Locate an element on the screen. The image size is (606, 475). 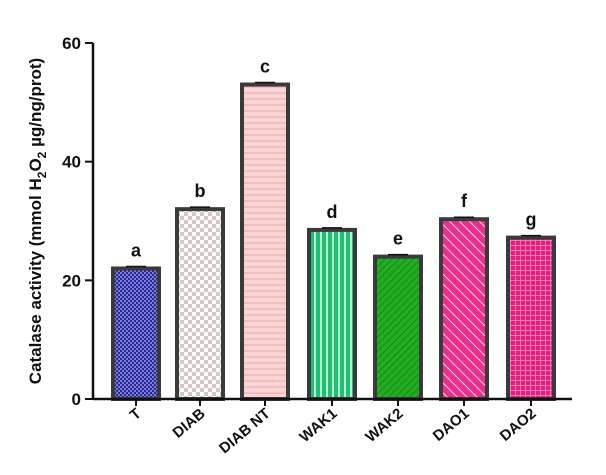
x-tick-label: DAO1 is located at coordinates (451, 425).